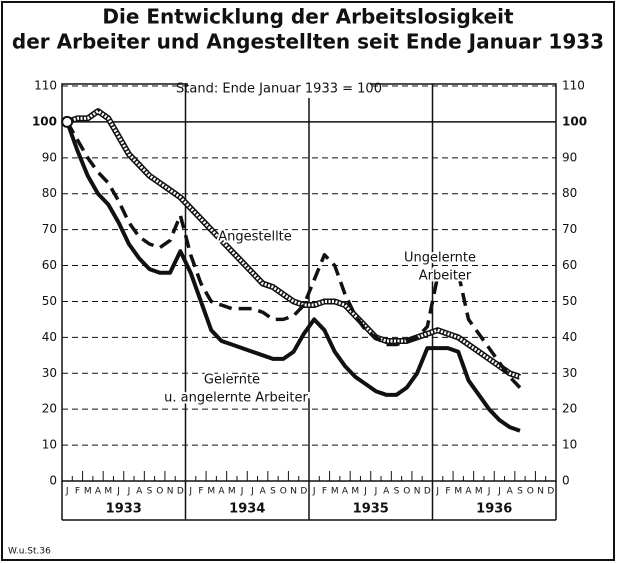 This screenshot has width=617, height=563. What do you see at coordinates (247, 509) in the screenshot?
I see `year-label: 1934` at bounding box center [247, 509].